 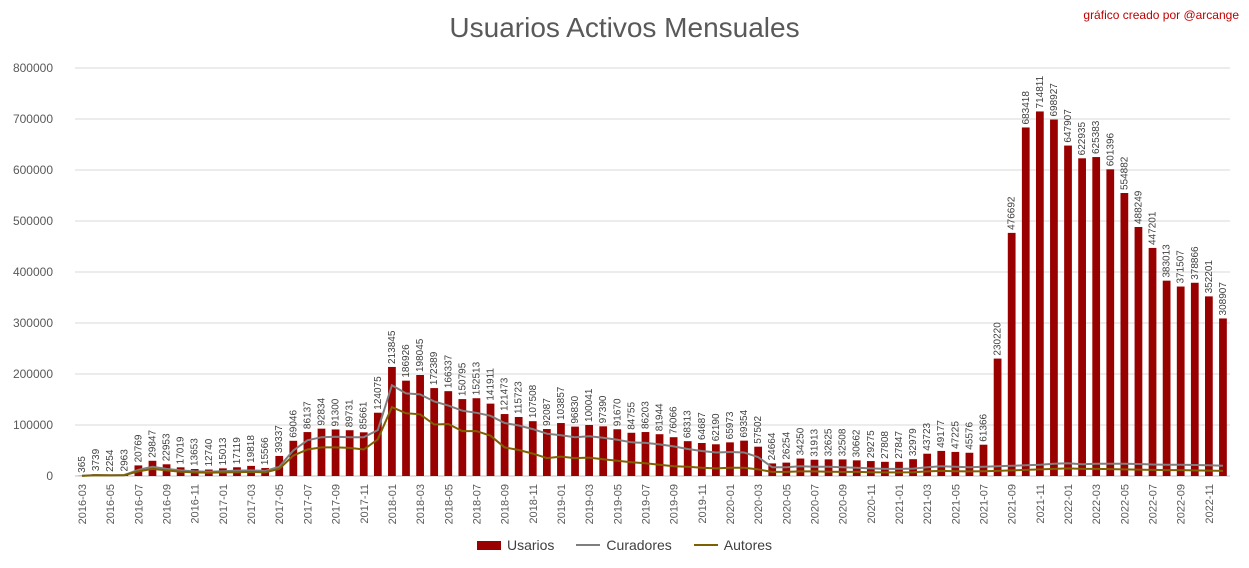 I want to click on y-tick-label: 500000, so click(x=33, y=221).